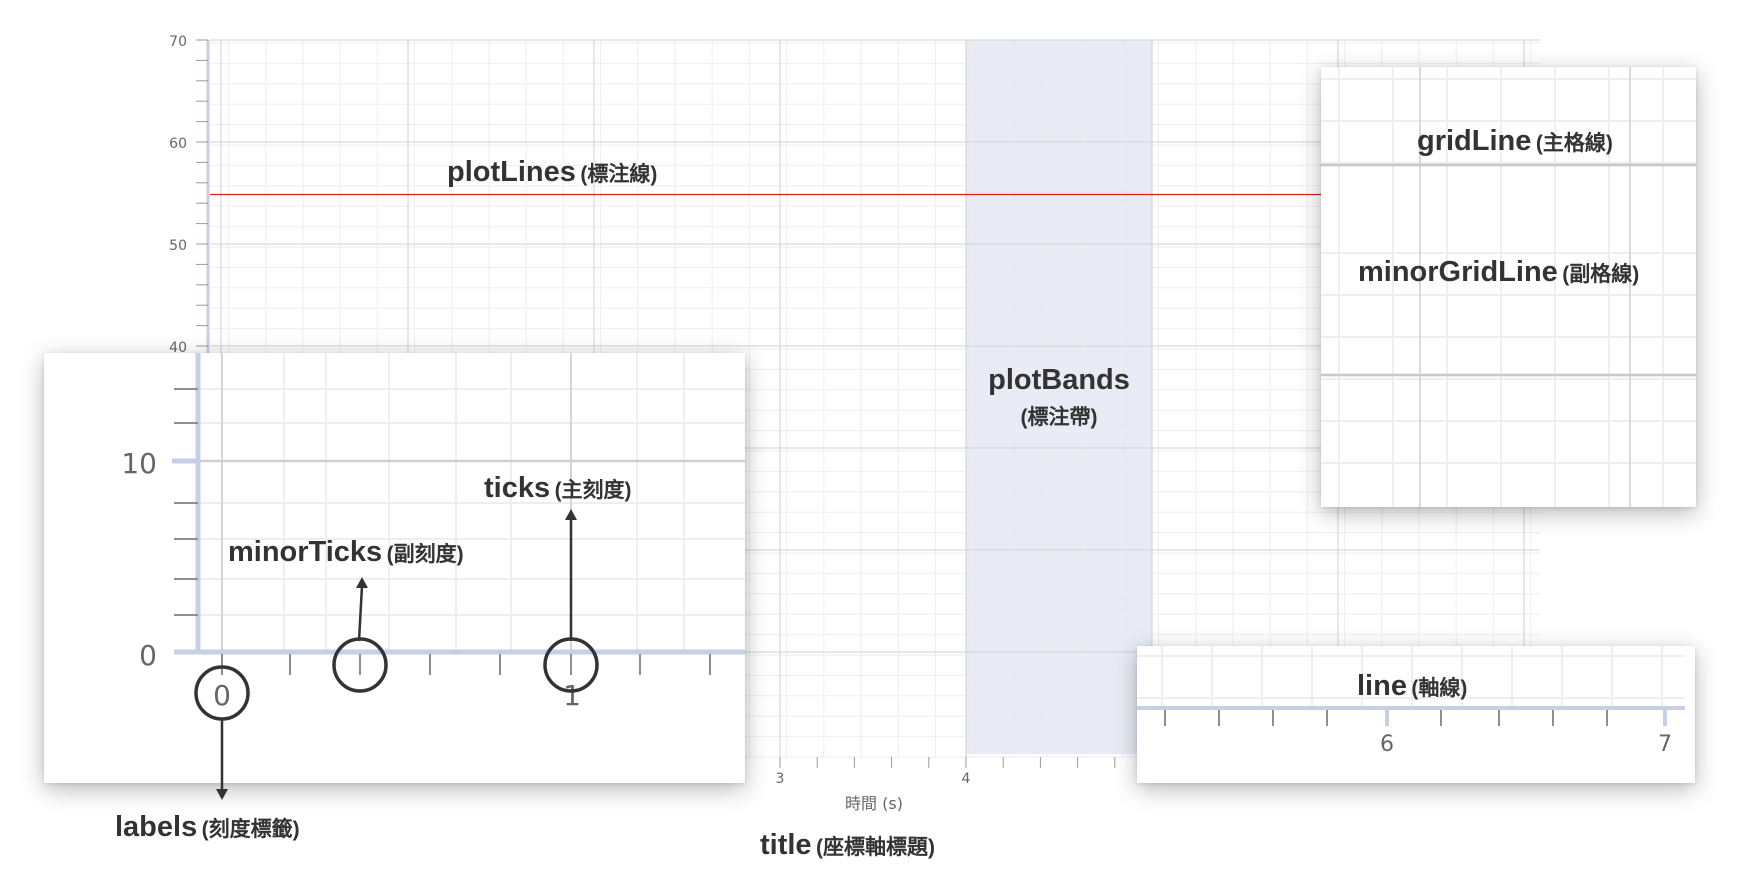 Image resolution: width=1746 pixels, height=894 pixels. I want to click on annotation-plotbands: plotBands (標注帶), so click(1059, 396).